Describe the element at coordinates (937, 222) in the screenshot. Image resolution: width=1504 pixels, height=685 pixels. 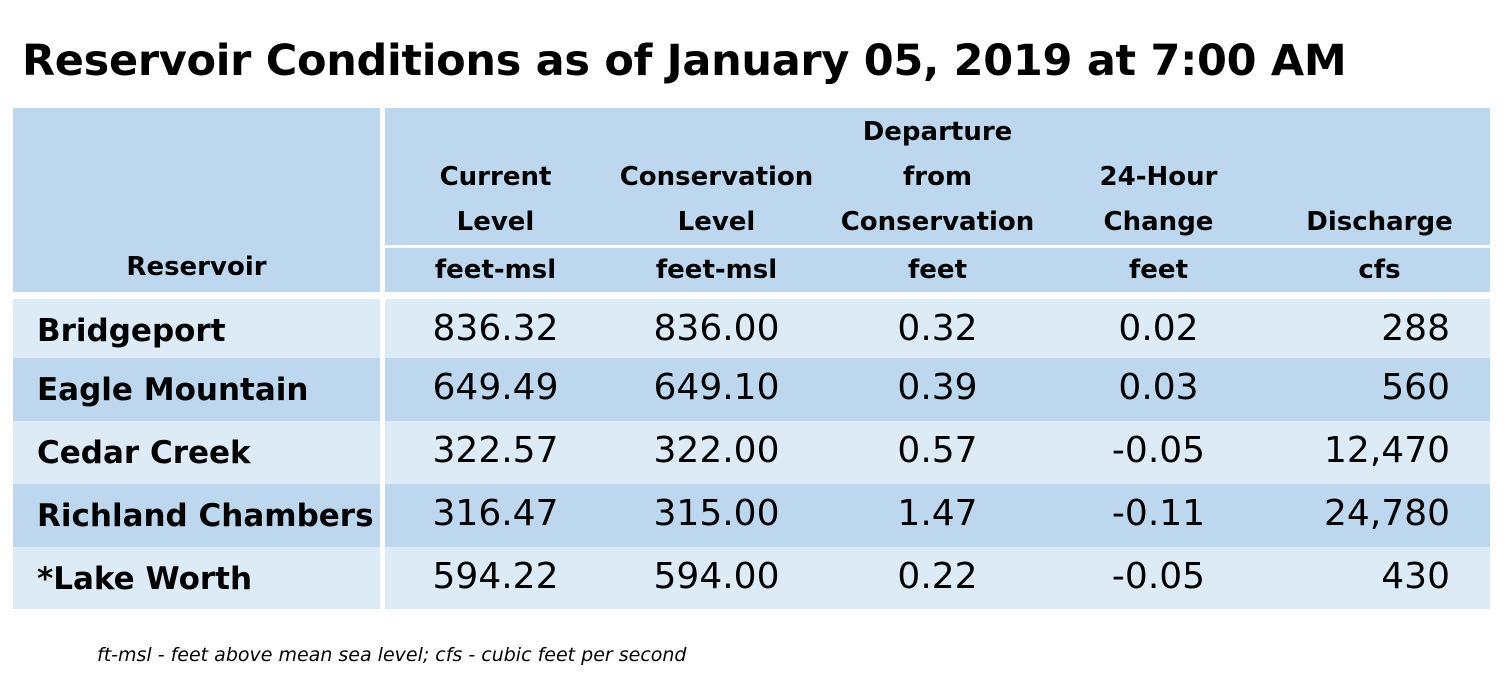
I see `header-departure-line-3: Conservation` at that location.